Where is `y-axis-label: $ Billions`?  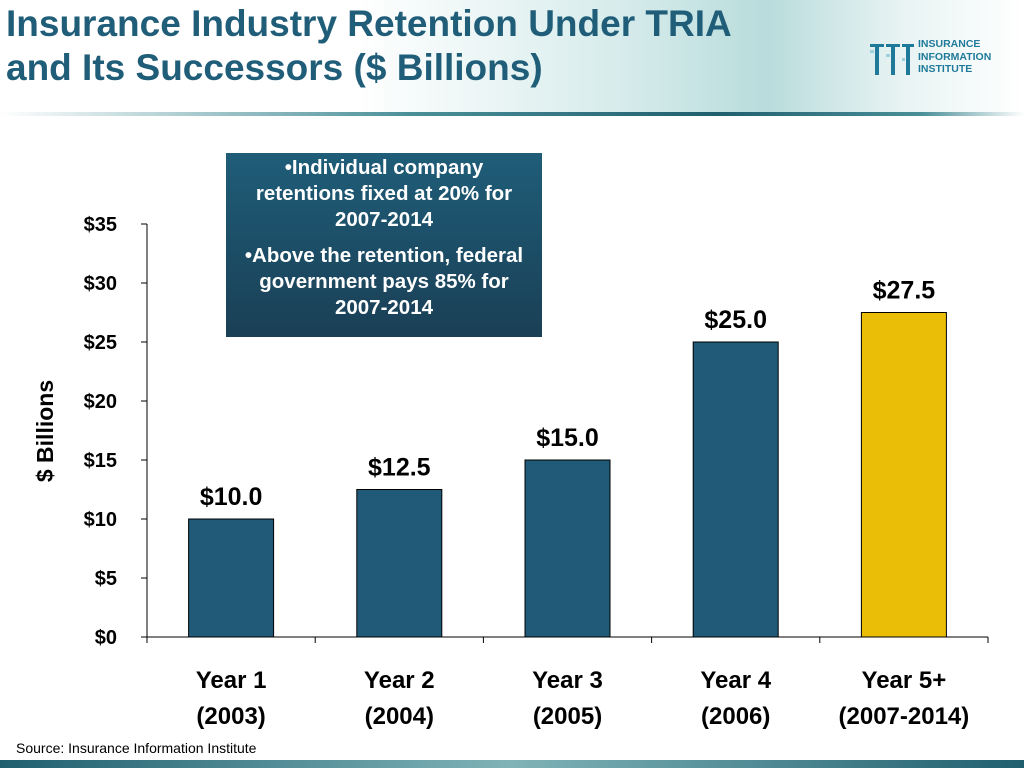 y-axis-label: $ Billions is located at coordinates (45, 431).